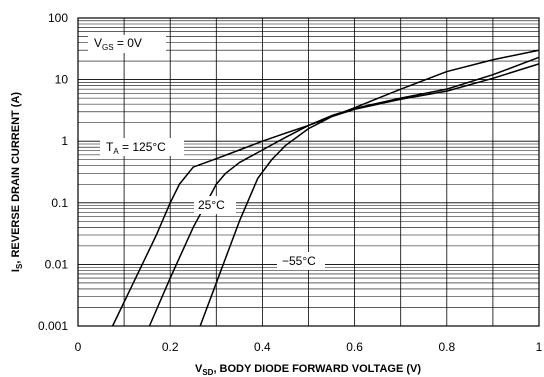 The image size is (544, 377). Describe the element at coordinates (207, 372) in the screenshot. I see `x-axis-title-sub: SD` at that location.